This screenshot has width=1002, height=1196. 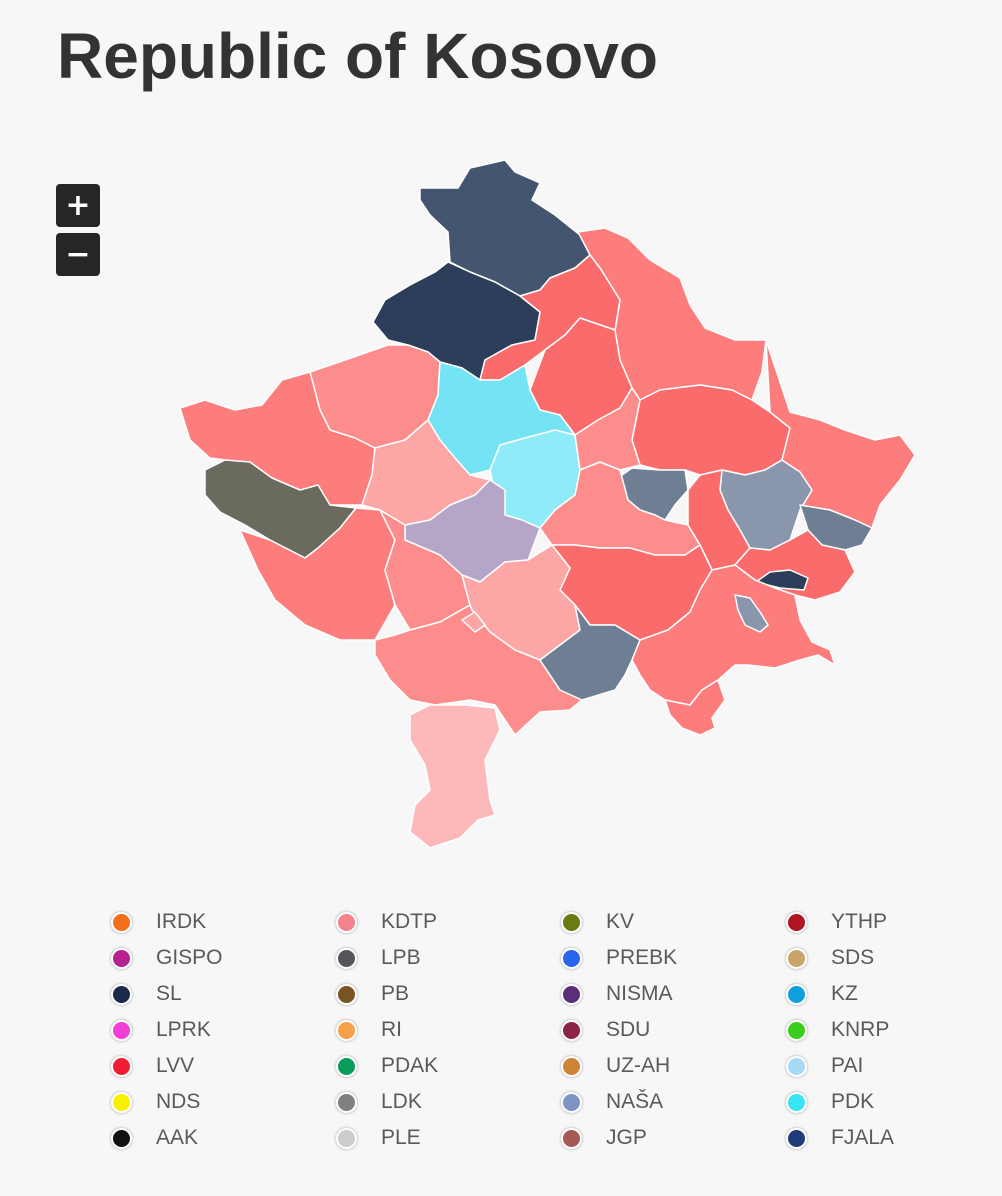 What do you see at coordinates (626, 1137) in the screenshot?
I see `legend-label: JGP` at bounding box center [626, 1137].